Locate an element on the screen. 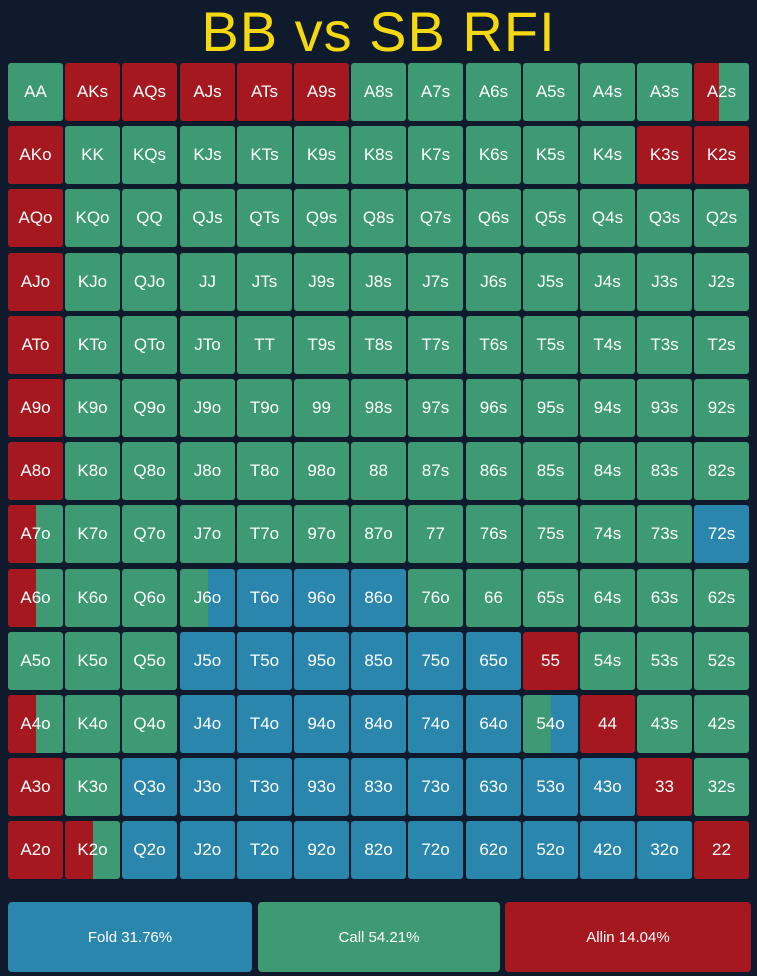 This screenshot has width=757, height=976. hand-cell-53s: 53s is located at coordinates (664, 661).